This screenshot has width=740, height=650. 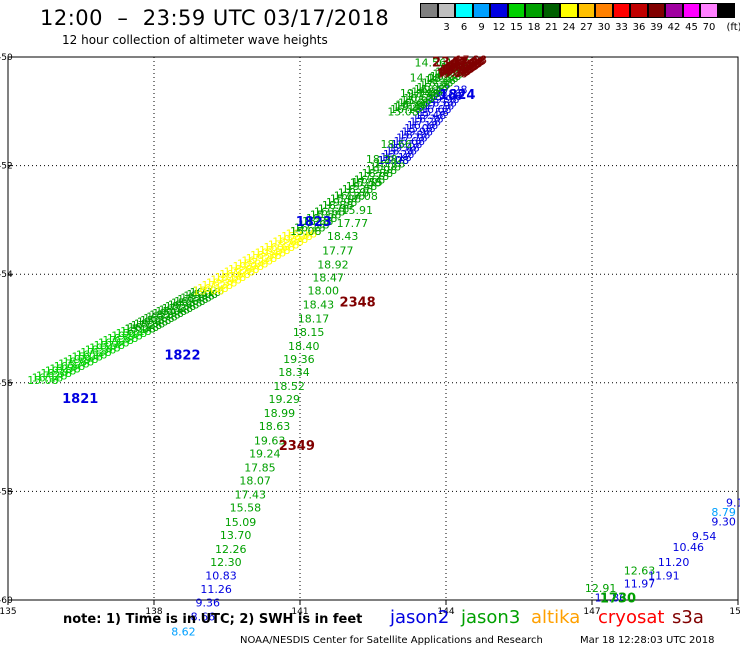 What do you see at coordinates (586, 27) in the screenshot?
I see `legend-label: 27` at bounding box center [586, 27].